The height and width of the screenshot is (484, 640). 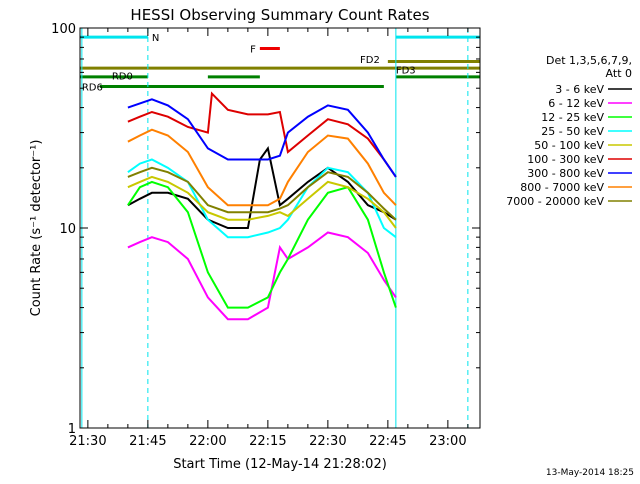 What do you see at coordinates (207, 441) in the screenshot?
I see `x-tick-label: 22:00` at bounding box center [207, 441].